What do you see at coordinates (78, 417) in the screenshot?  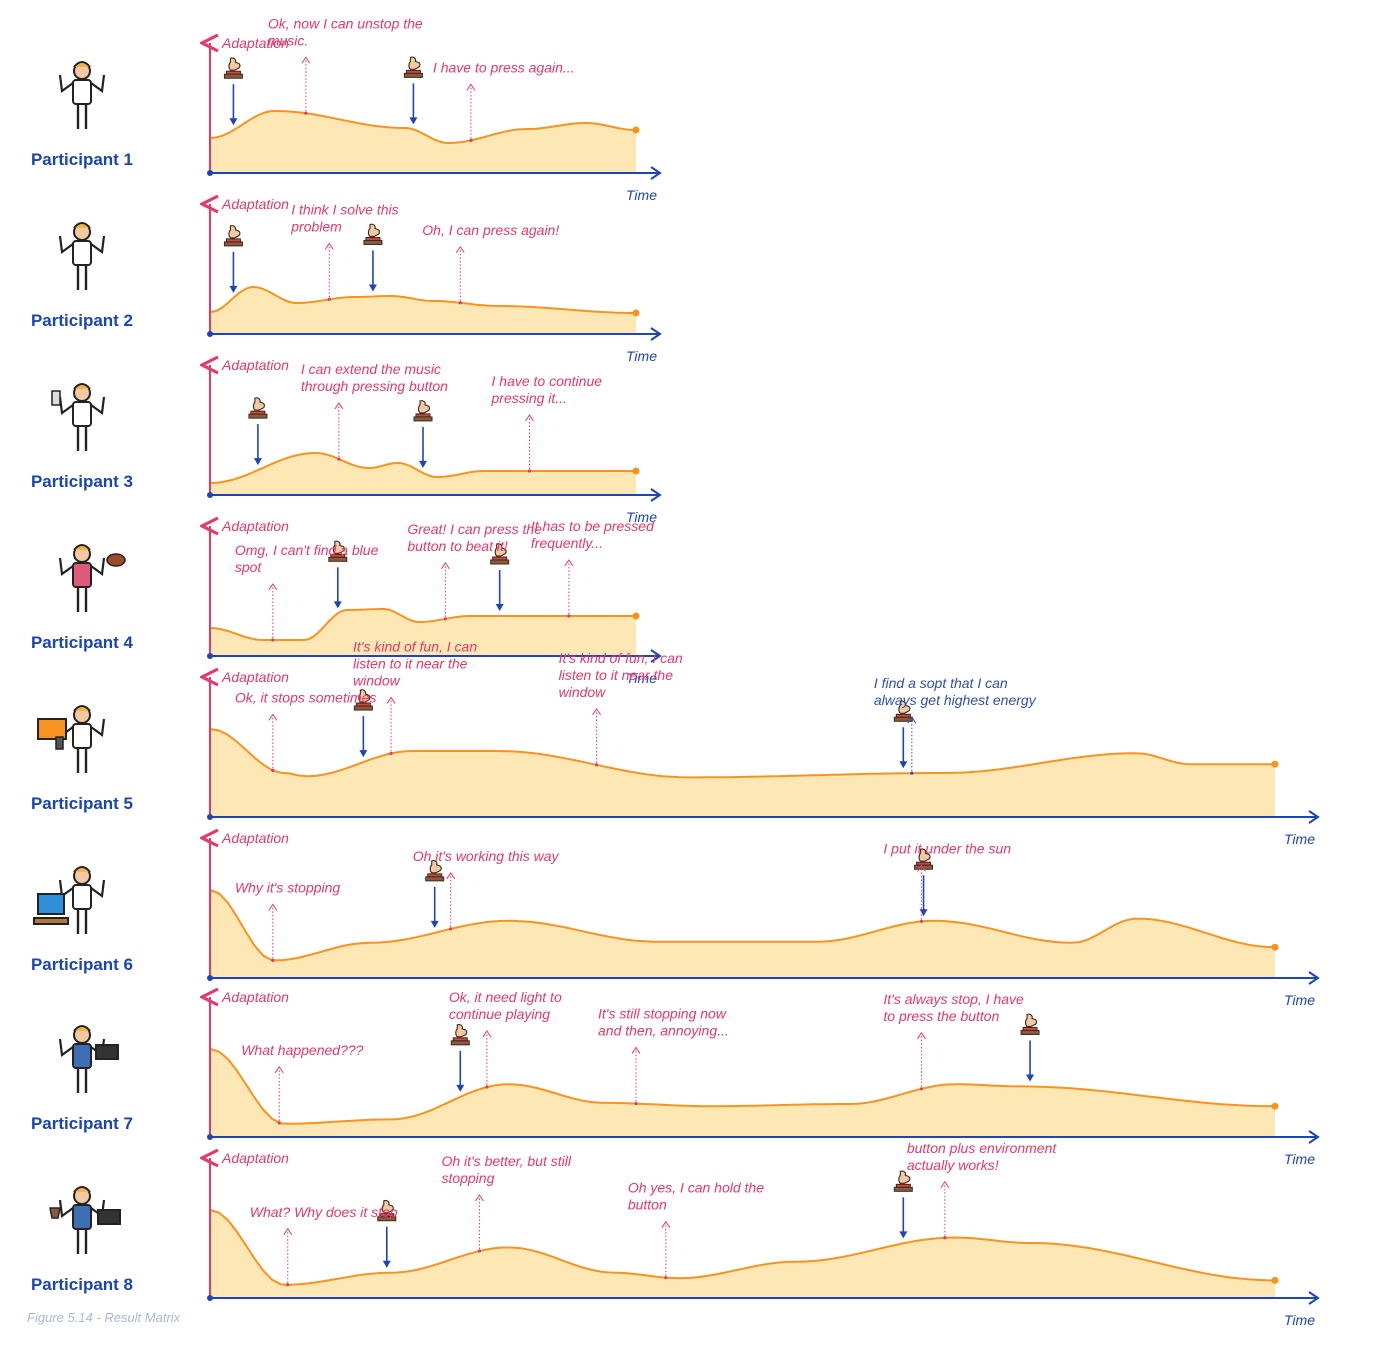 I see `person-with-phone-icon` at bounding box center [78, 417].